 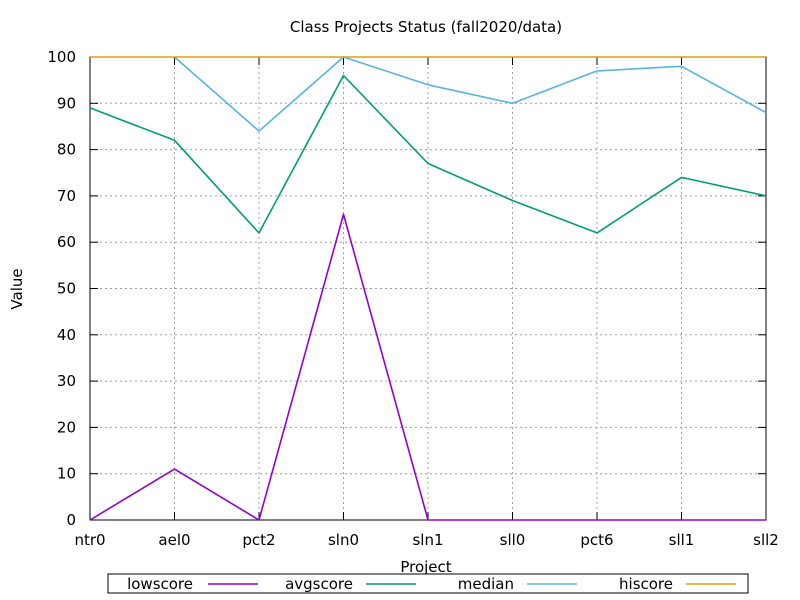 I want to click on y-tick-label: 100, so click(x=61, y=57).